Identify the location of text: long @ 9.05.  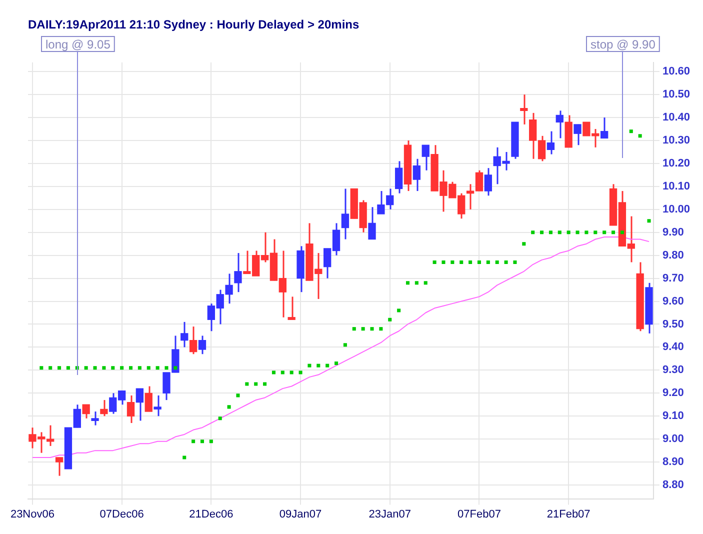
(78, 44).